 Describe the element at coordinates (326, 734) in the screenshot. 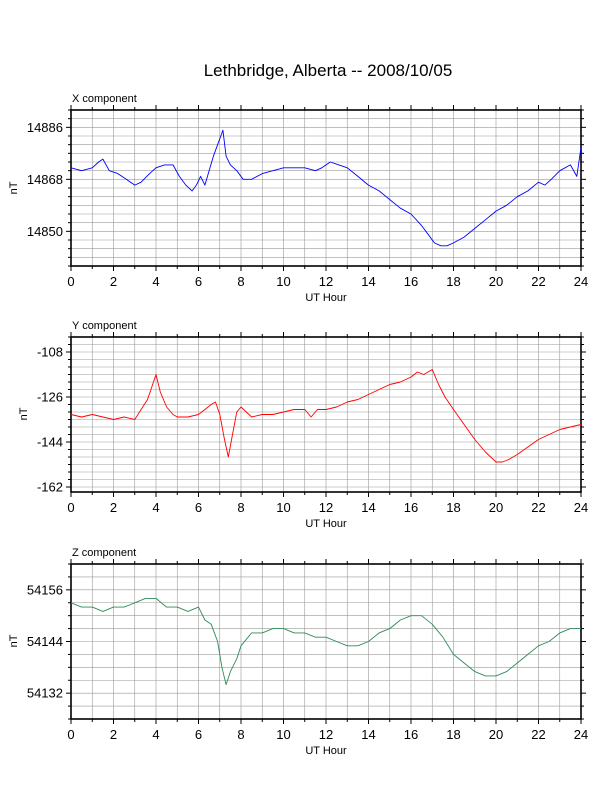

I see `panel-z-xtick-label: 12` at that location.